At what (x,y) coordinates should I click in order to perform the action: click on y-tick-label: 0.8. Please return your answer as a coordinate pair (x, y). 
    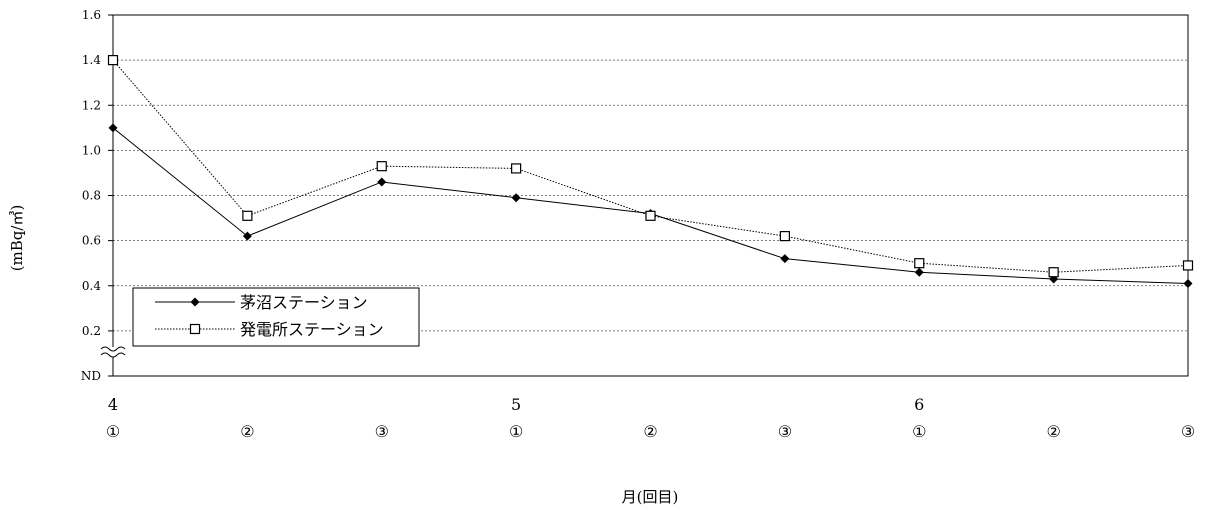
    Looking at the image, I should click on (91, 196).